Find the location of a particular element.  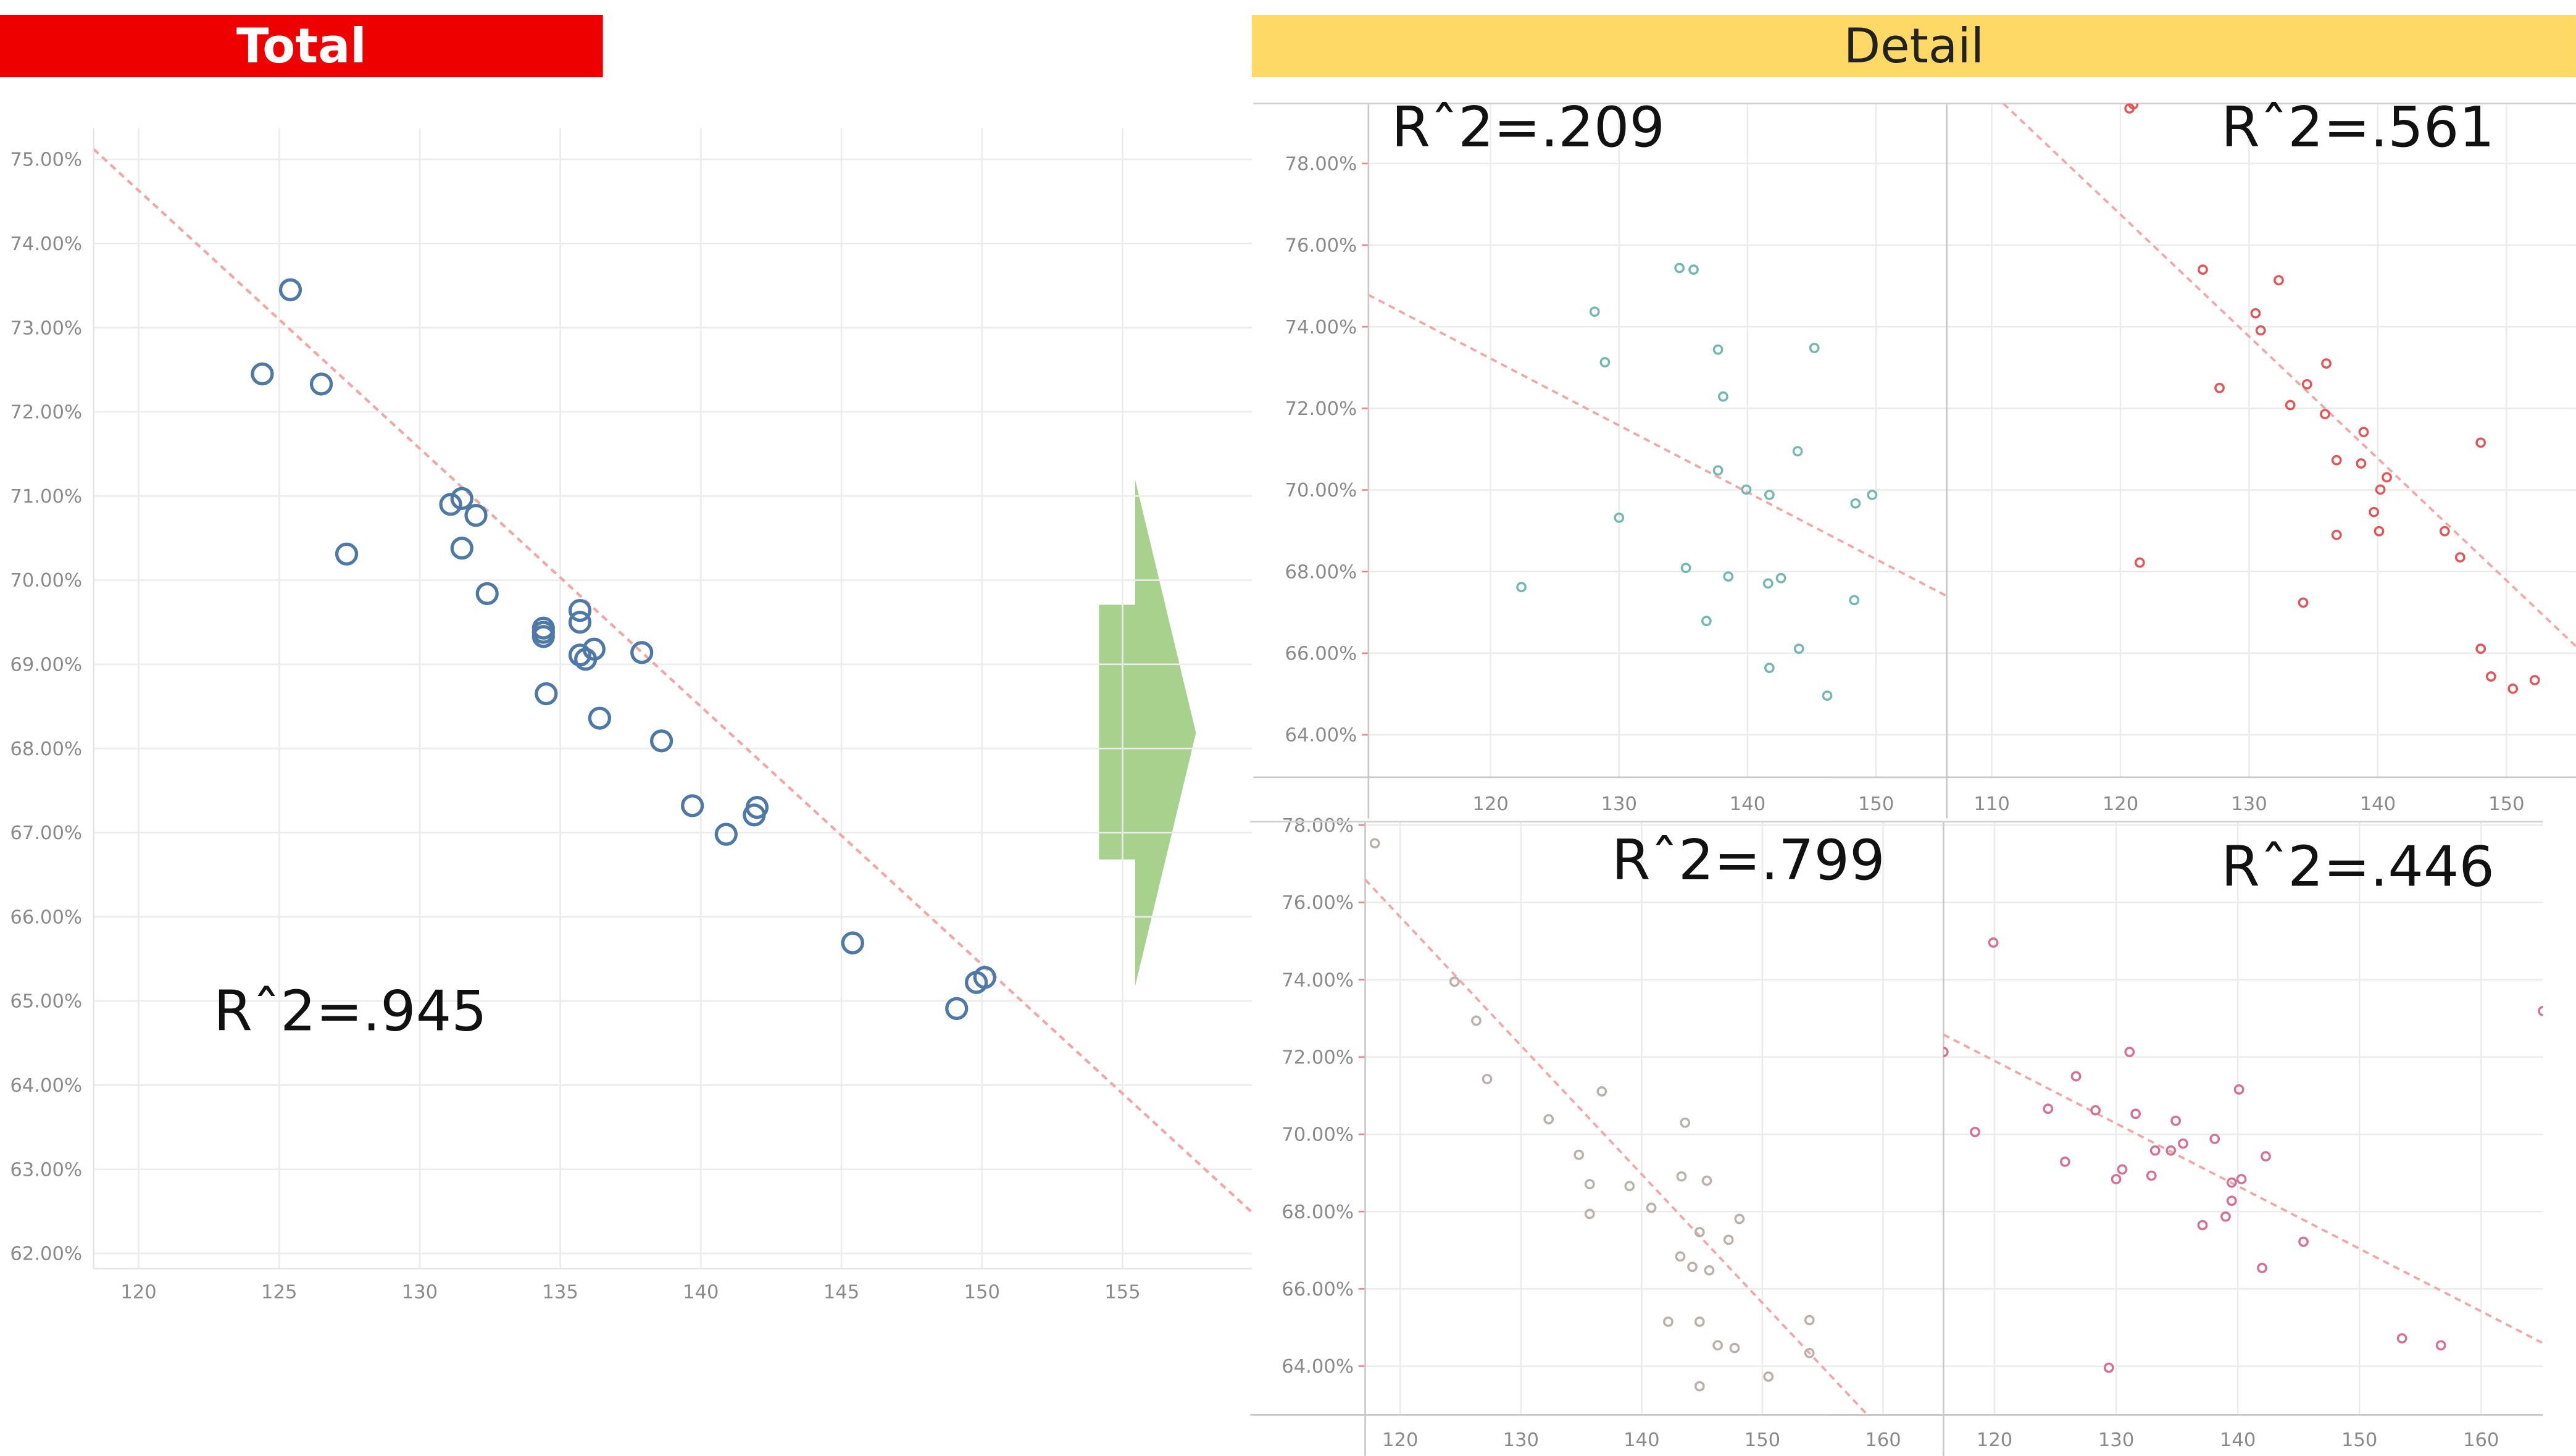

y-tick-label: 75.00% is located at coordinates (46, 160).